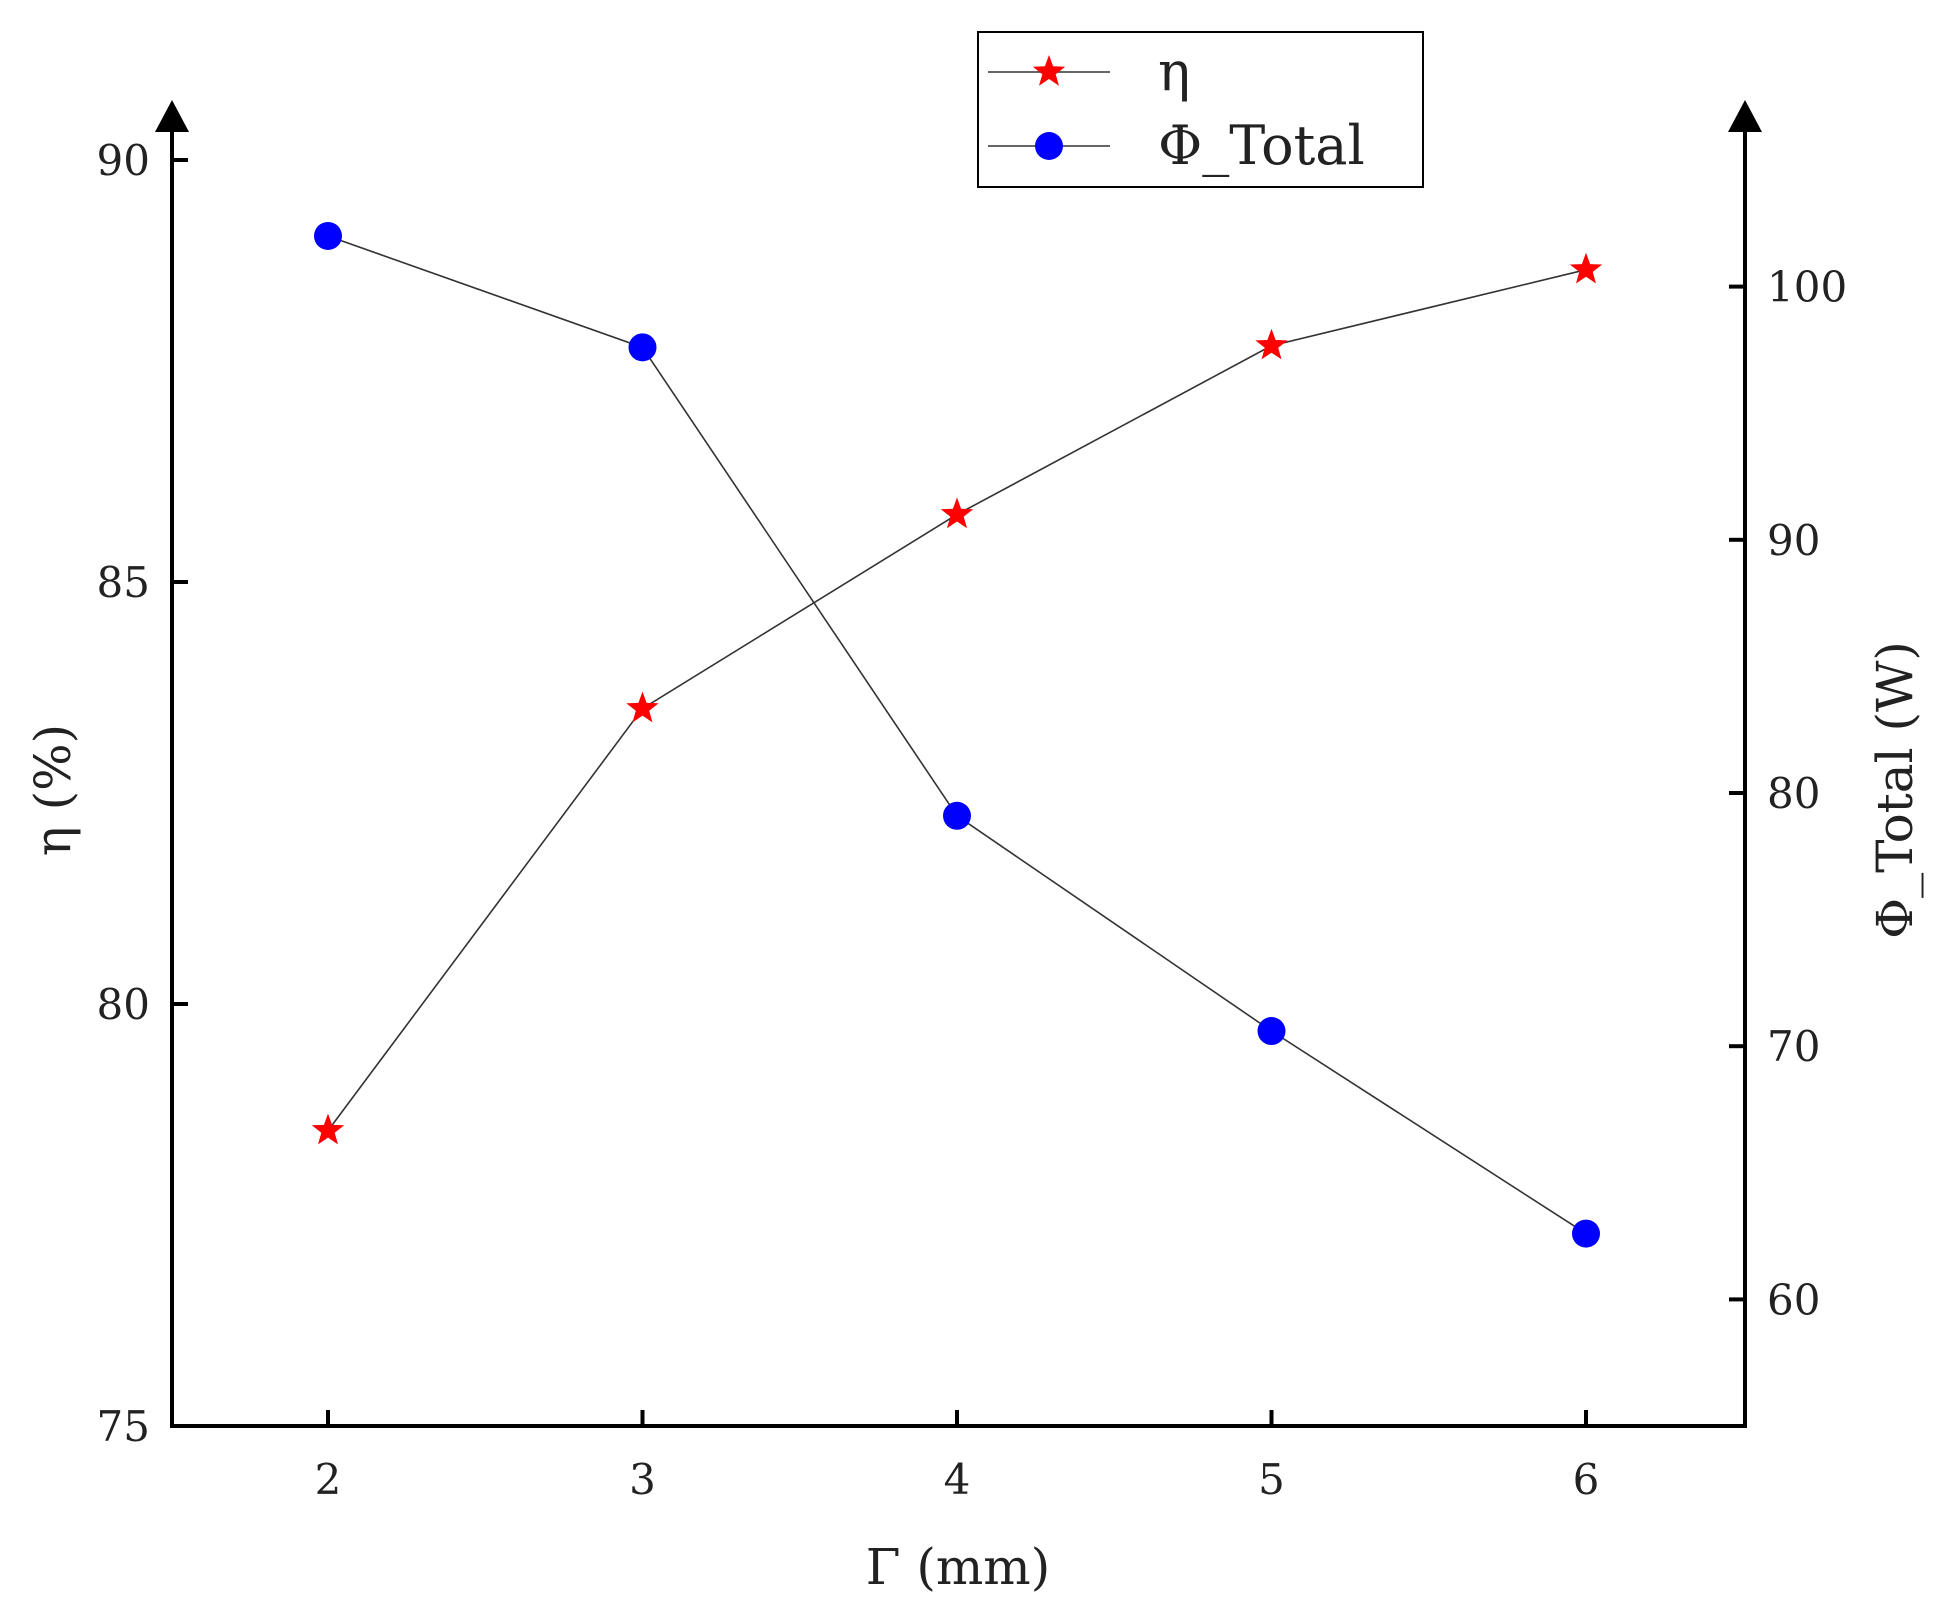  What do you see at coordinates (1745, 116) in the screenshot?
I see `right-y-axis-arrow` at bounding box center [1745, 116].